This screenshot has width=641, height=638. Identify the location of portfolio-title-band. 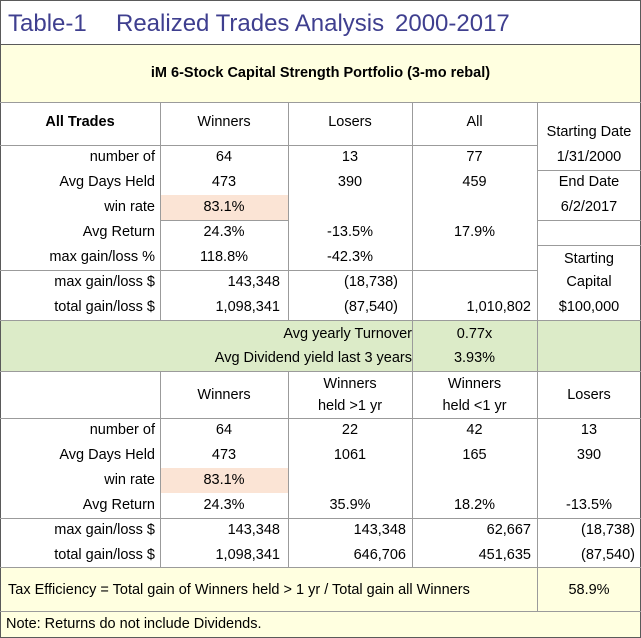
(320, 73).